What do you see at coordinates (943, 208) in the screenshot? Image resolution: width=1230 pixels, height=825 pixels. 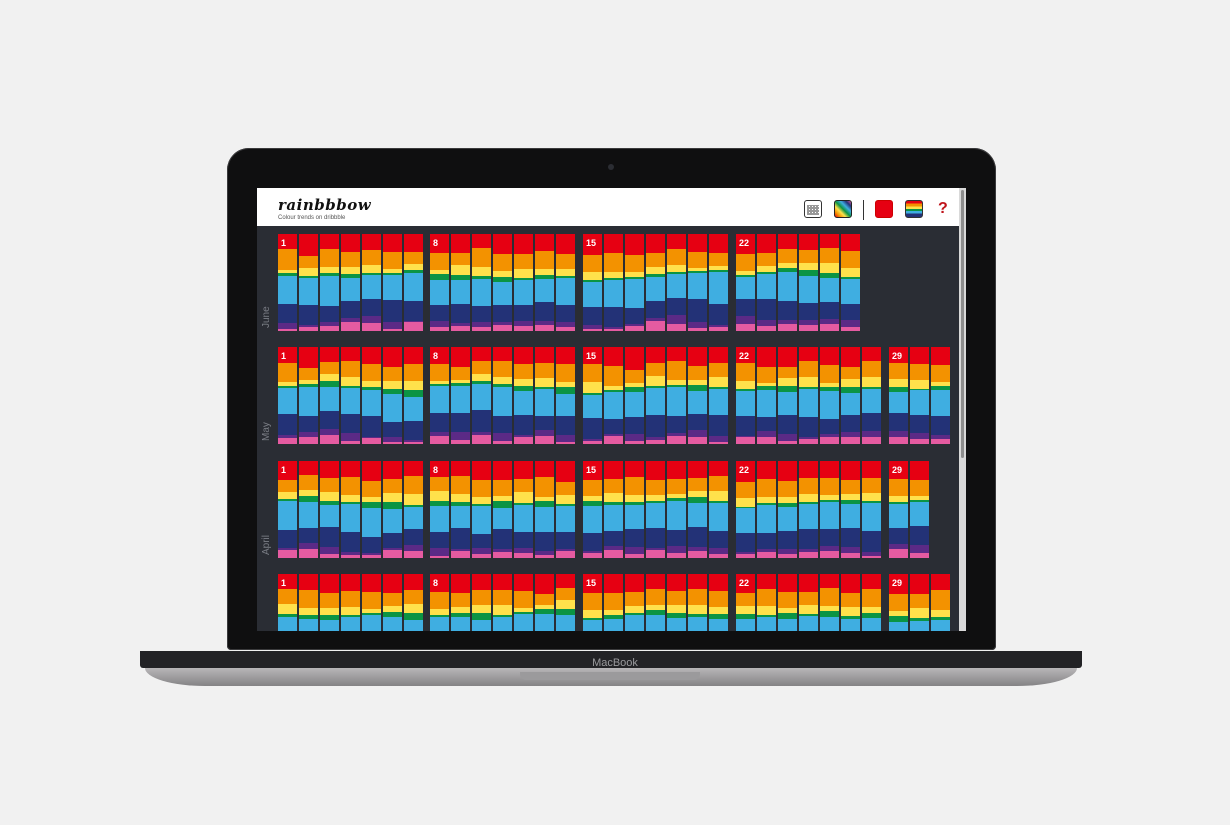 I see `help-icon: ?` at bounding box center [943, 208].